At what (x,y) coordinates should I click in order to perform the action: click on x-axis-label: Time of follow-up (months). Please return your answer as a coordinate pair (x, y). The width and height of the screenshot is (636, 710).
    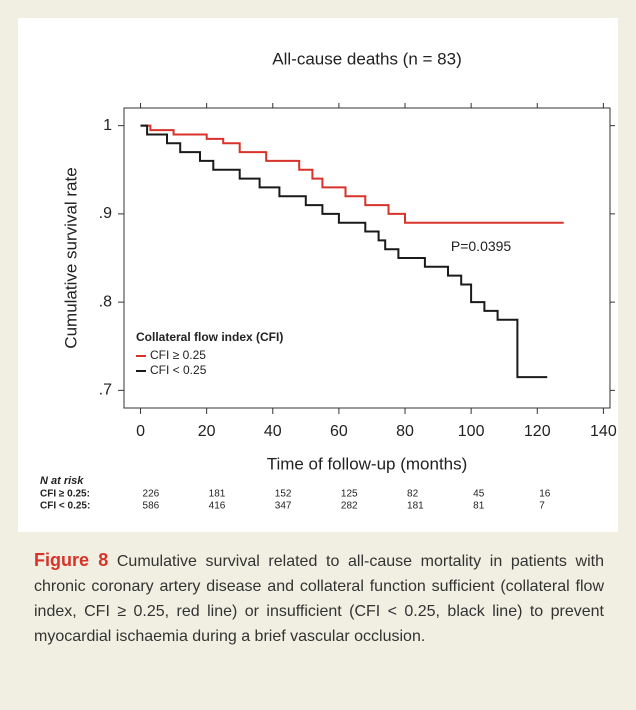
    Looking at the image, I should click on (367, 463).